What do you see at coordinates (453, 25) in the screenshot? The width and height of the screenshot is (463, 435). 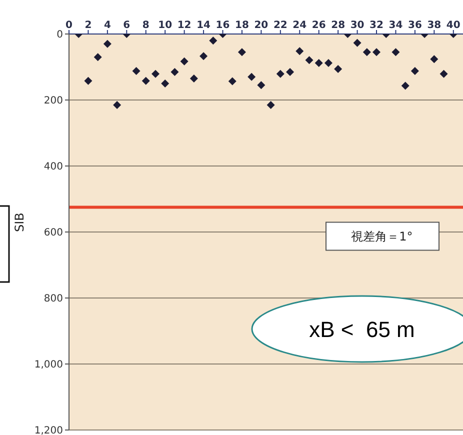 I see `x-tick-label: 40` at bounding box center [453, 25].